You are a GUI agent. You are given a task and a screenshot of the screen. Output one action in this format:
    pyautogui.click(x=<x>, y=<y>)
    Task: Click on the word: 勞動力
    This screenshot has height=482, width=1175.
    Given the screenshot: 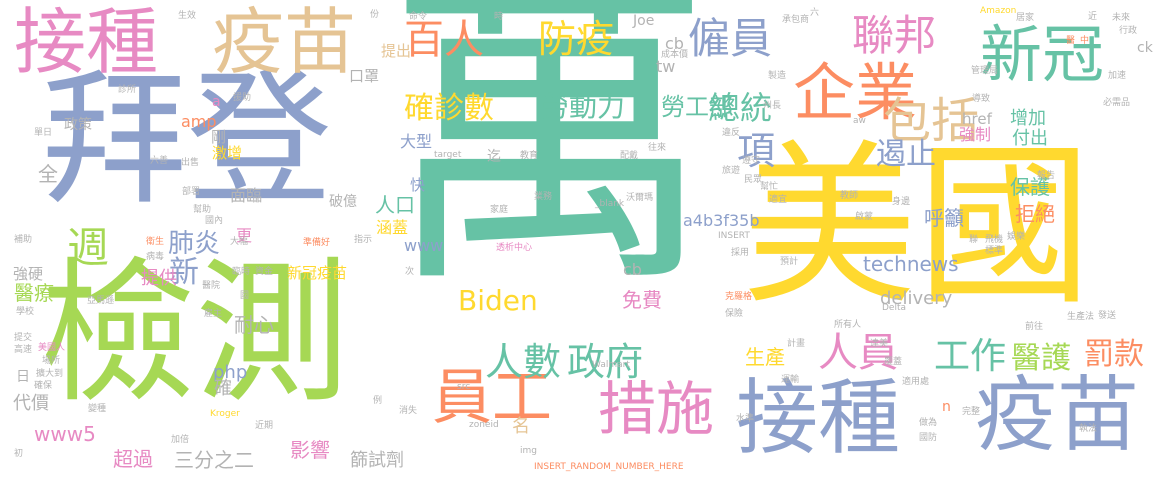 What is the action you would take?
    pyautogui.click(x=583, y=106)
    